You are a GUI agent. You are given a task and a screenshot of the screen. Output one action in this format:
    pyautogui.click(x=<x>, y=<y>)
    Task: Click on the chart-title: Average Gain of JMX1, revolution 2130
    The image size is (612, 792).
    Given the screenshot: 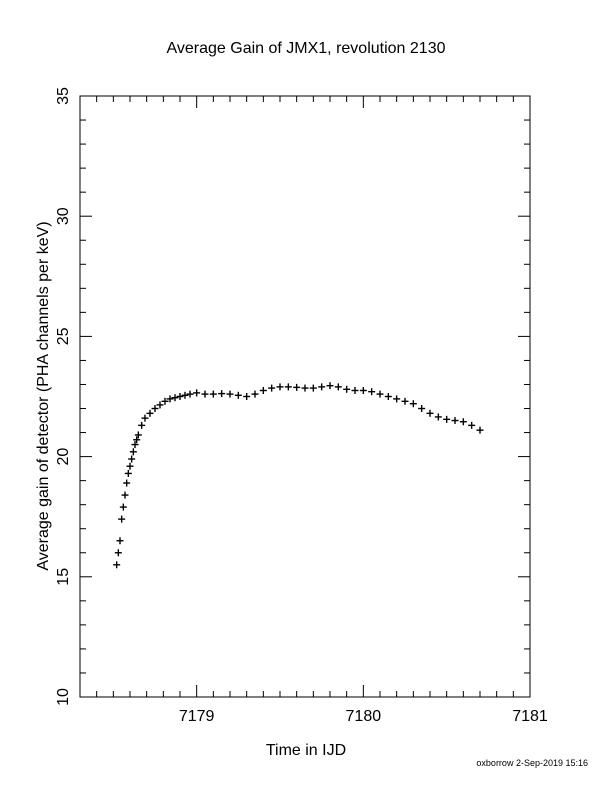 What is the action you would take?
    pyautogui.click(x=306, y=48)
    